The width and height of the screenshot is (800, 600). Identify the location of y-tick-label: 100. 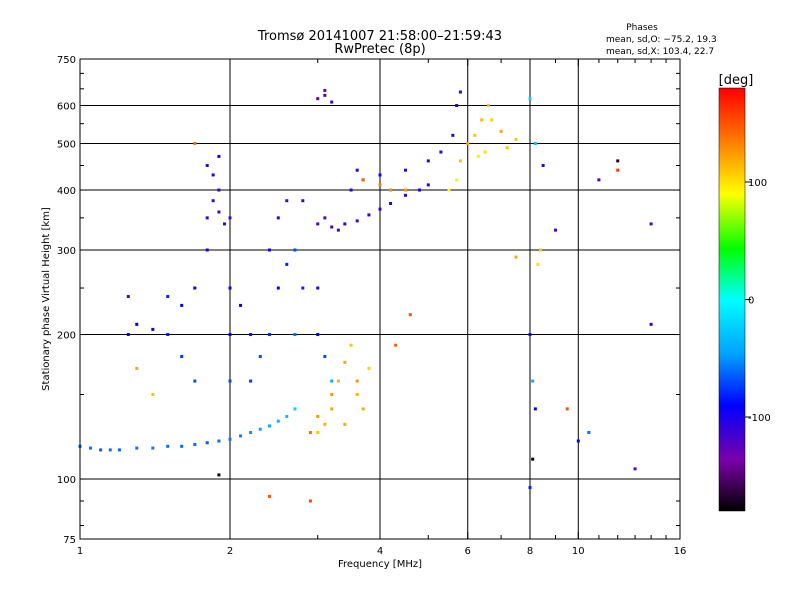
(66, 480).